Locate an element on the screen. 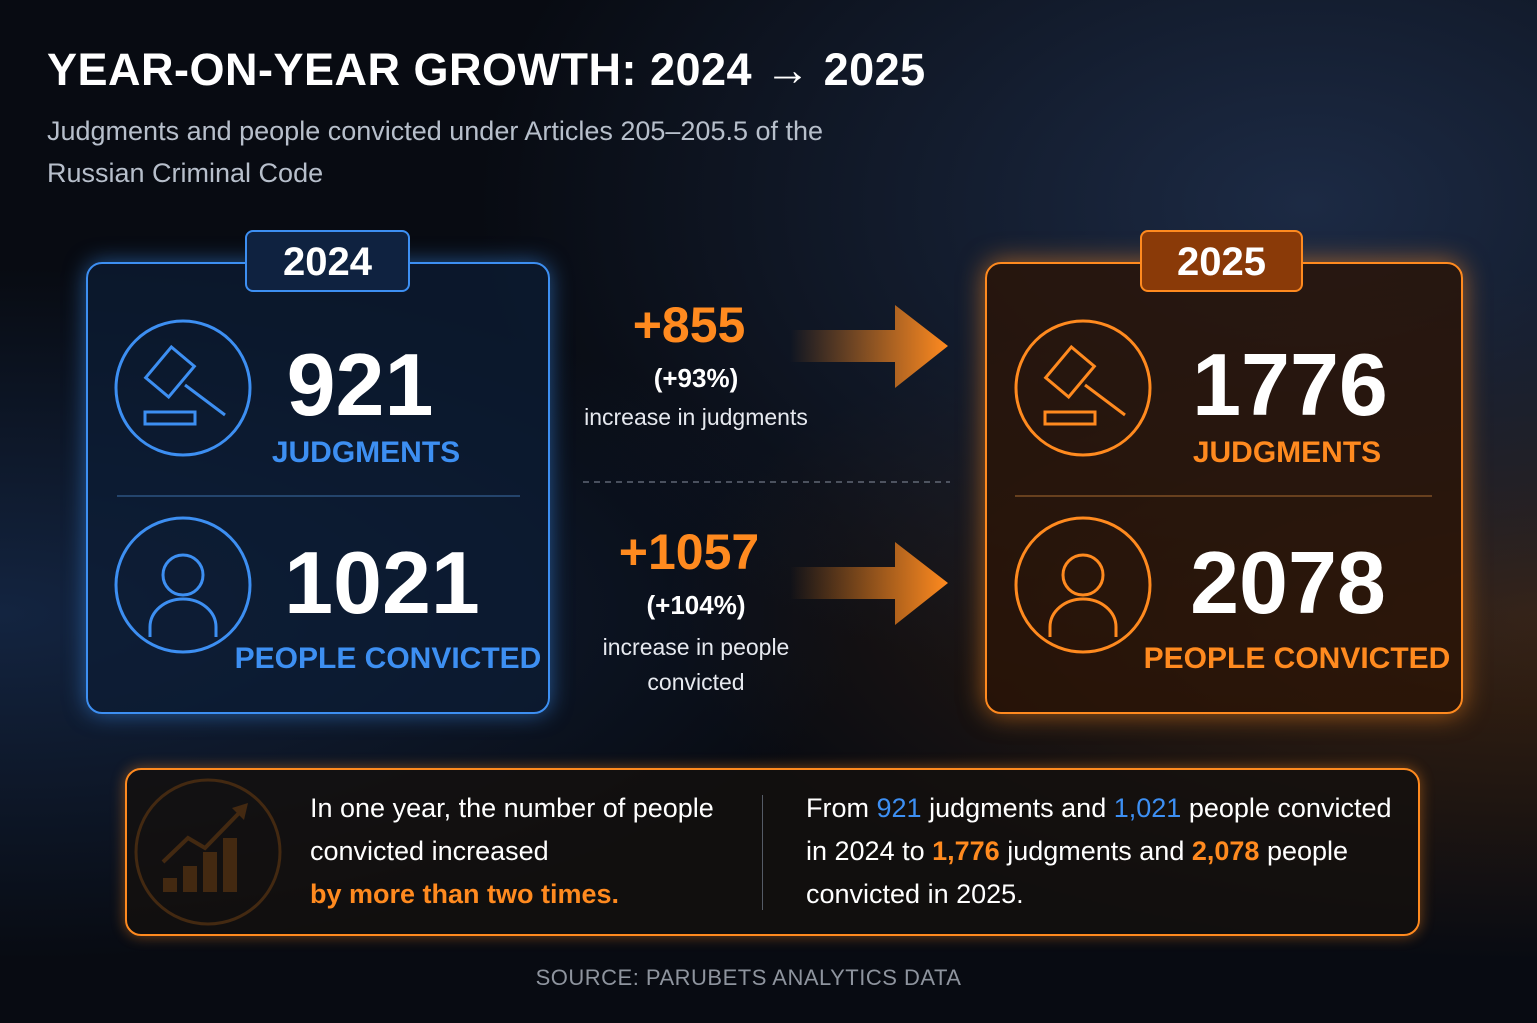 Image resolution: width=1537 pixels, height=1023 pixels. summary-number: 2,078 is located at coordinates (1225, 851).